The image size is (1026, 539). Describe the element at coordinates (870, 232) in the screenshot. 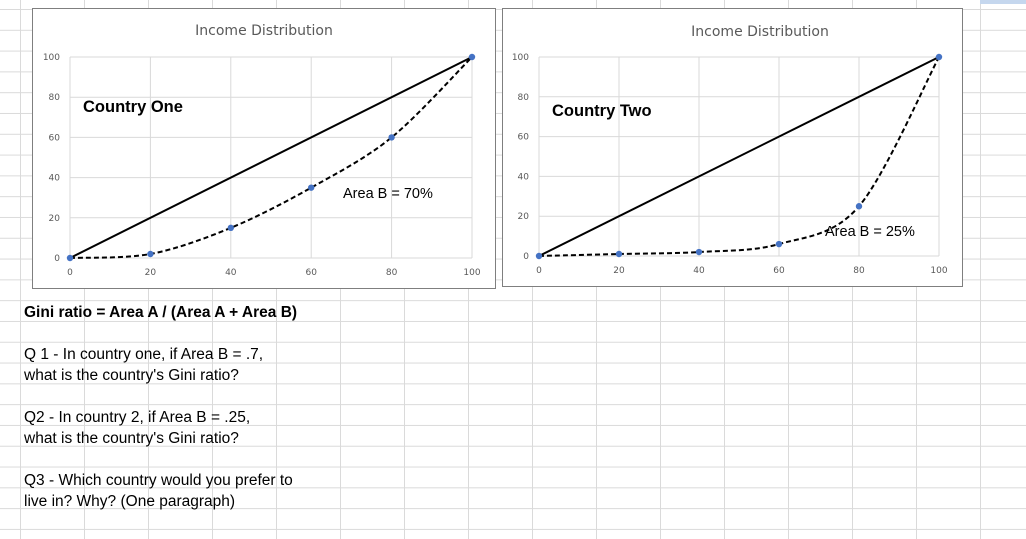

I see `area-b-label: Area B = 25%` at that location.